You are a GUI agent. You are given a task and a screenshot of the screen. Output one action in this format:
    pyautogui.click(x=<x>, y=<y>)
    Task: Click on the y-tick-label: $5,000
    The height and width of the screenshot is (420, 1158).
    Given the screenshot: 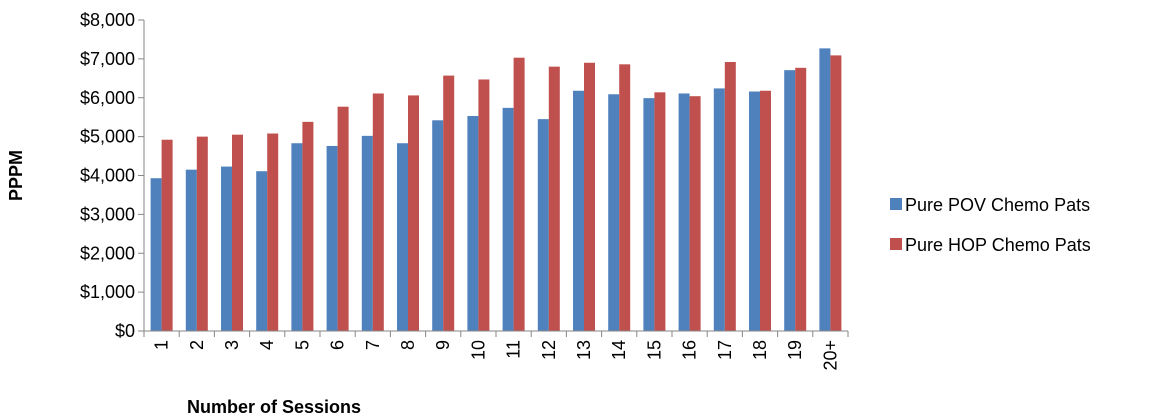 What is the action you would take?
    pyautogui.click(x=107, y=137)
    